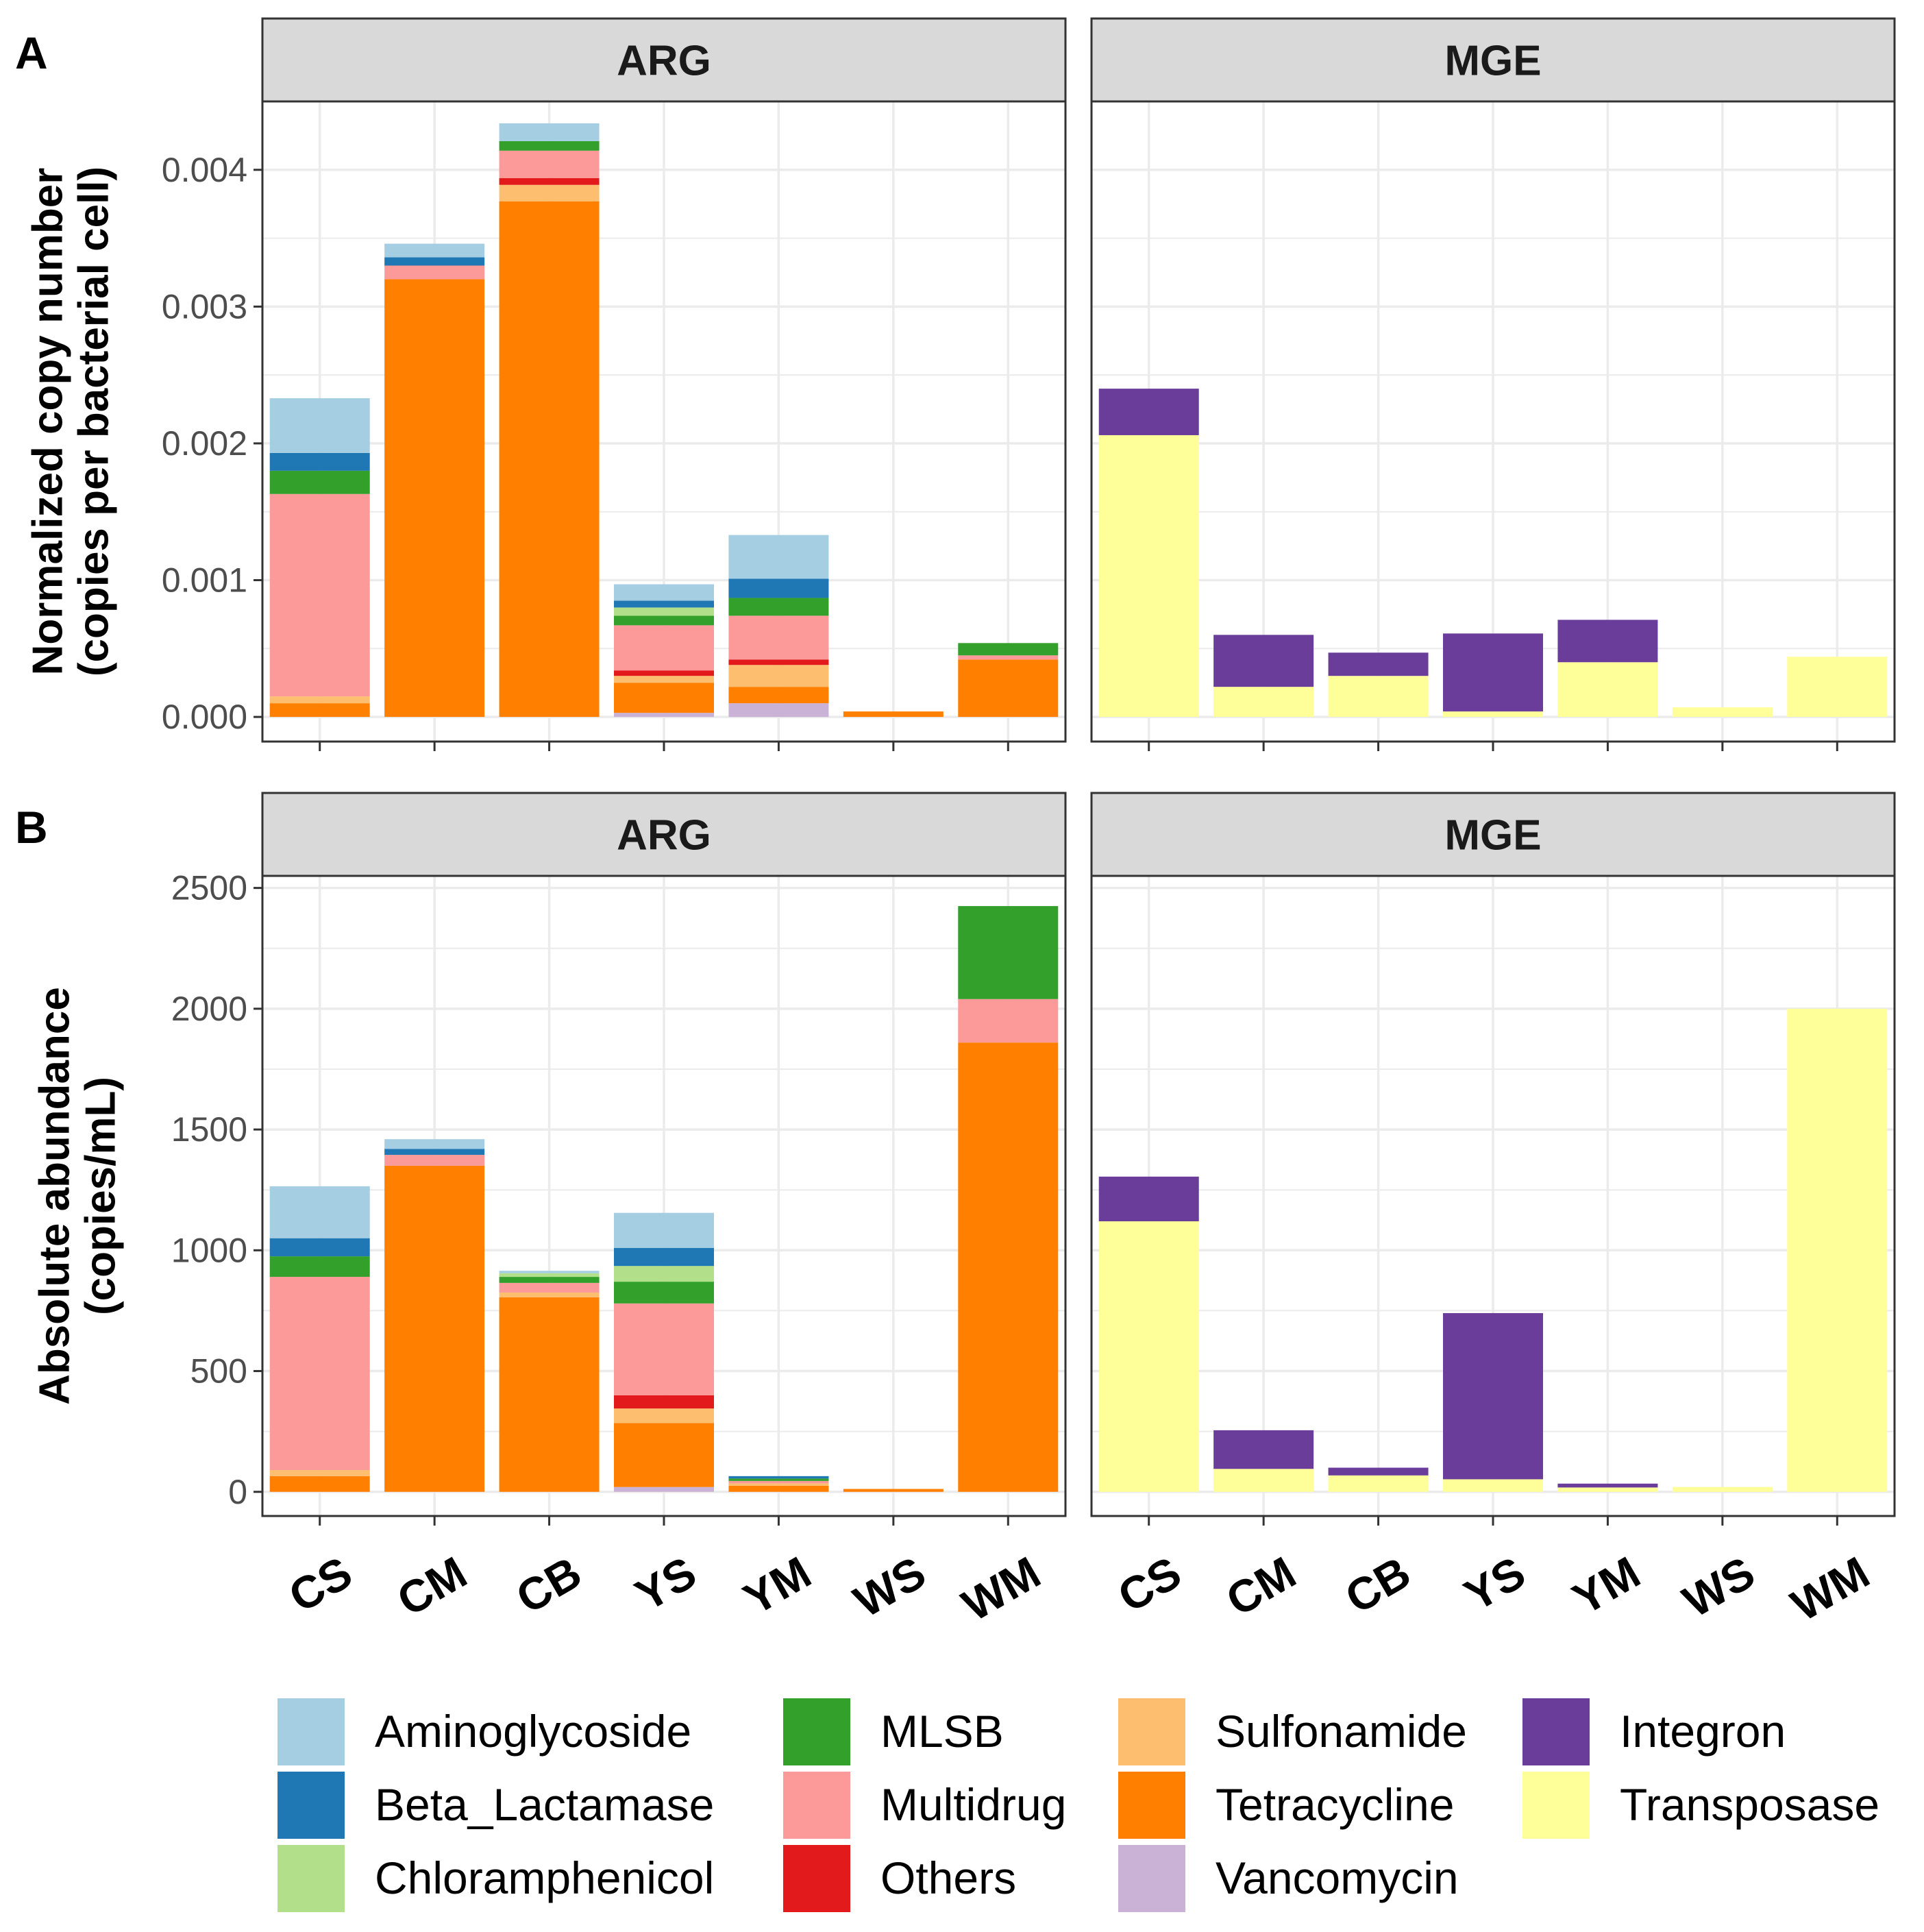  I want to click on facet-strip, so click(1493, 60).